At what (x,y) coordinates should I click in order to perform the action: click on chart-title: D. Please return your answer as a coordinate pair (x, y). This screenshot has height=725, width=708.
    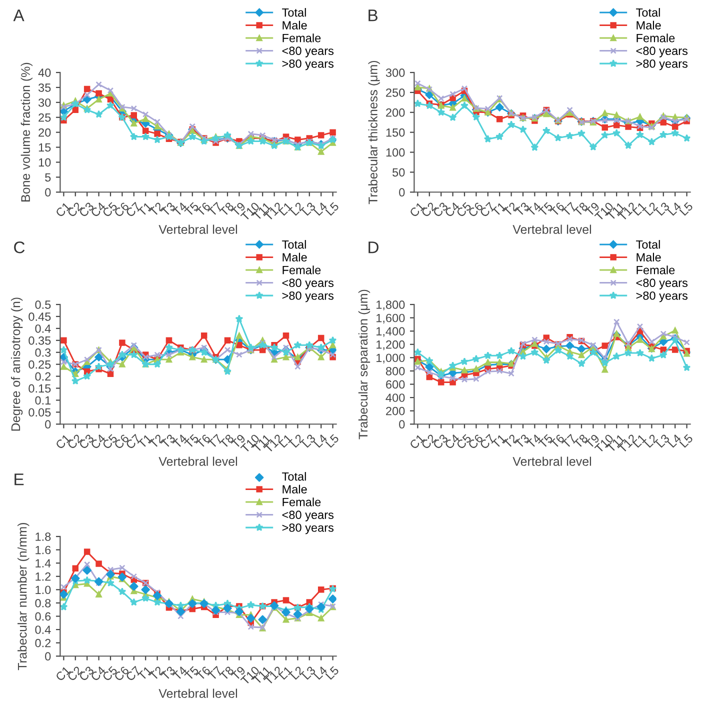
    Looking at the image, I should click on (373, 248).